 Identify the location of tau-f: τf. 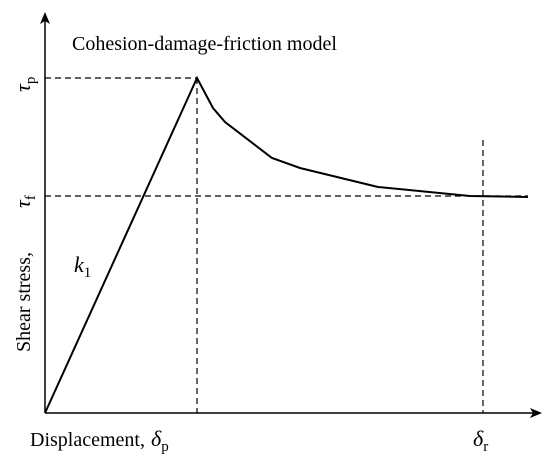
(24, 201).